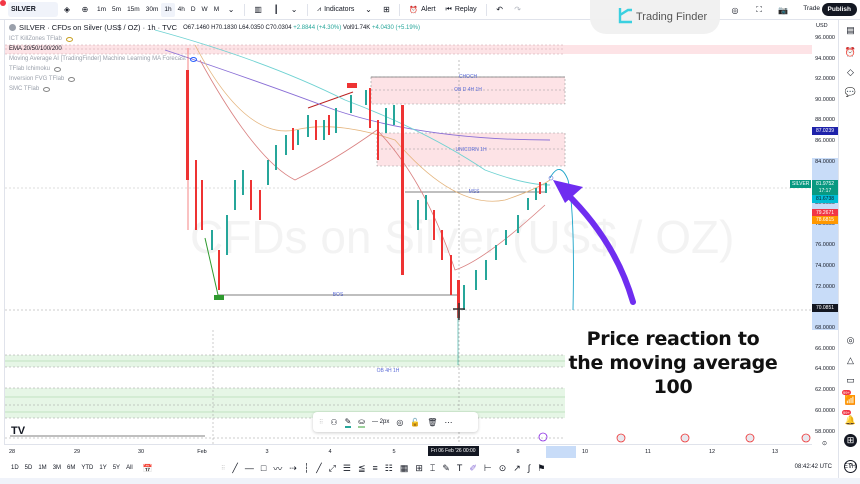 The height and width of the screenshot is (484, 860). Describe the element at coordinates (193, 9) in the screenshot. I see `tf-d: D` at that location.